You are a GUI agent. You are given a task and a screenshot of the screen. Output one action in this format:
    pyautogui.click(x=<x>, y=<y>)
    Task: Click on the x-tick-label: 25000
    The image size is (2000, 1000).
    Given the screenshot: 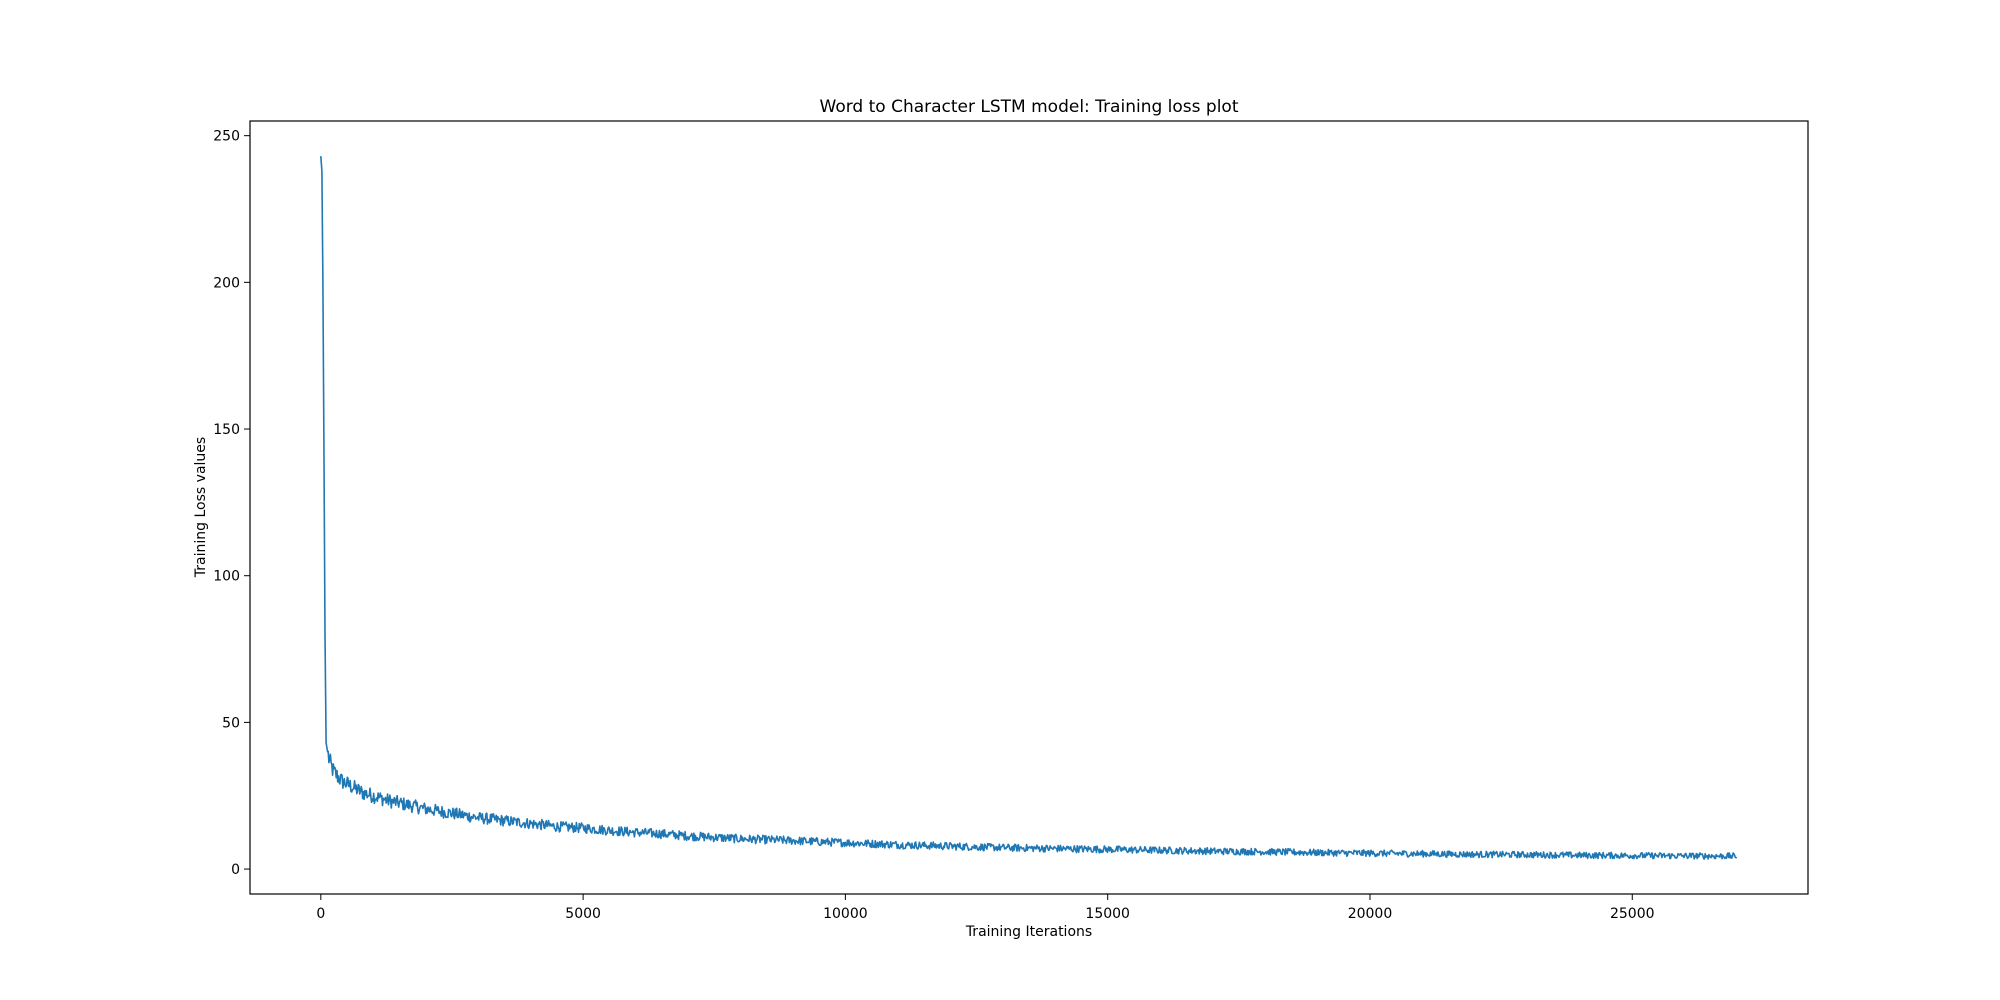 What is the action you would take?
    pyautogui.click(x=1632, y=914)
    